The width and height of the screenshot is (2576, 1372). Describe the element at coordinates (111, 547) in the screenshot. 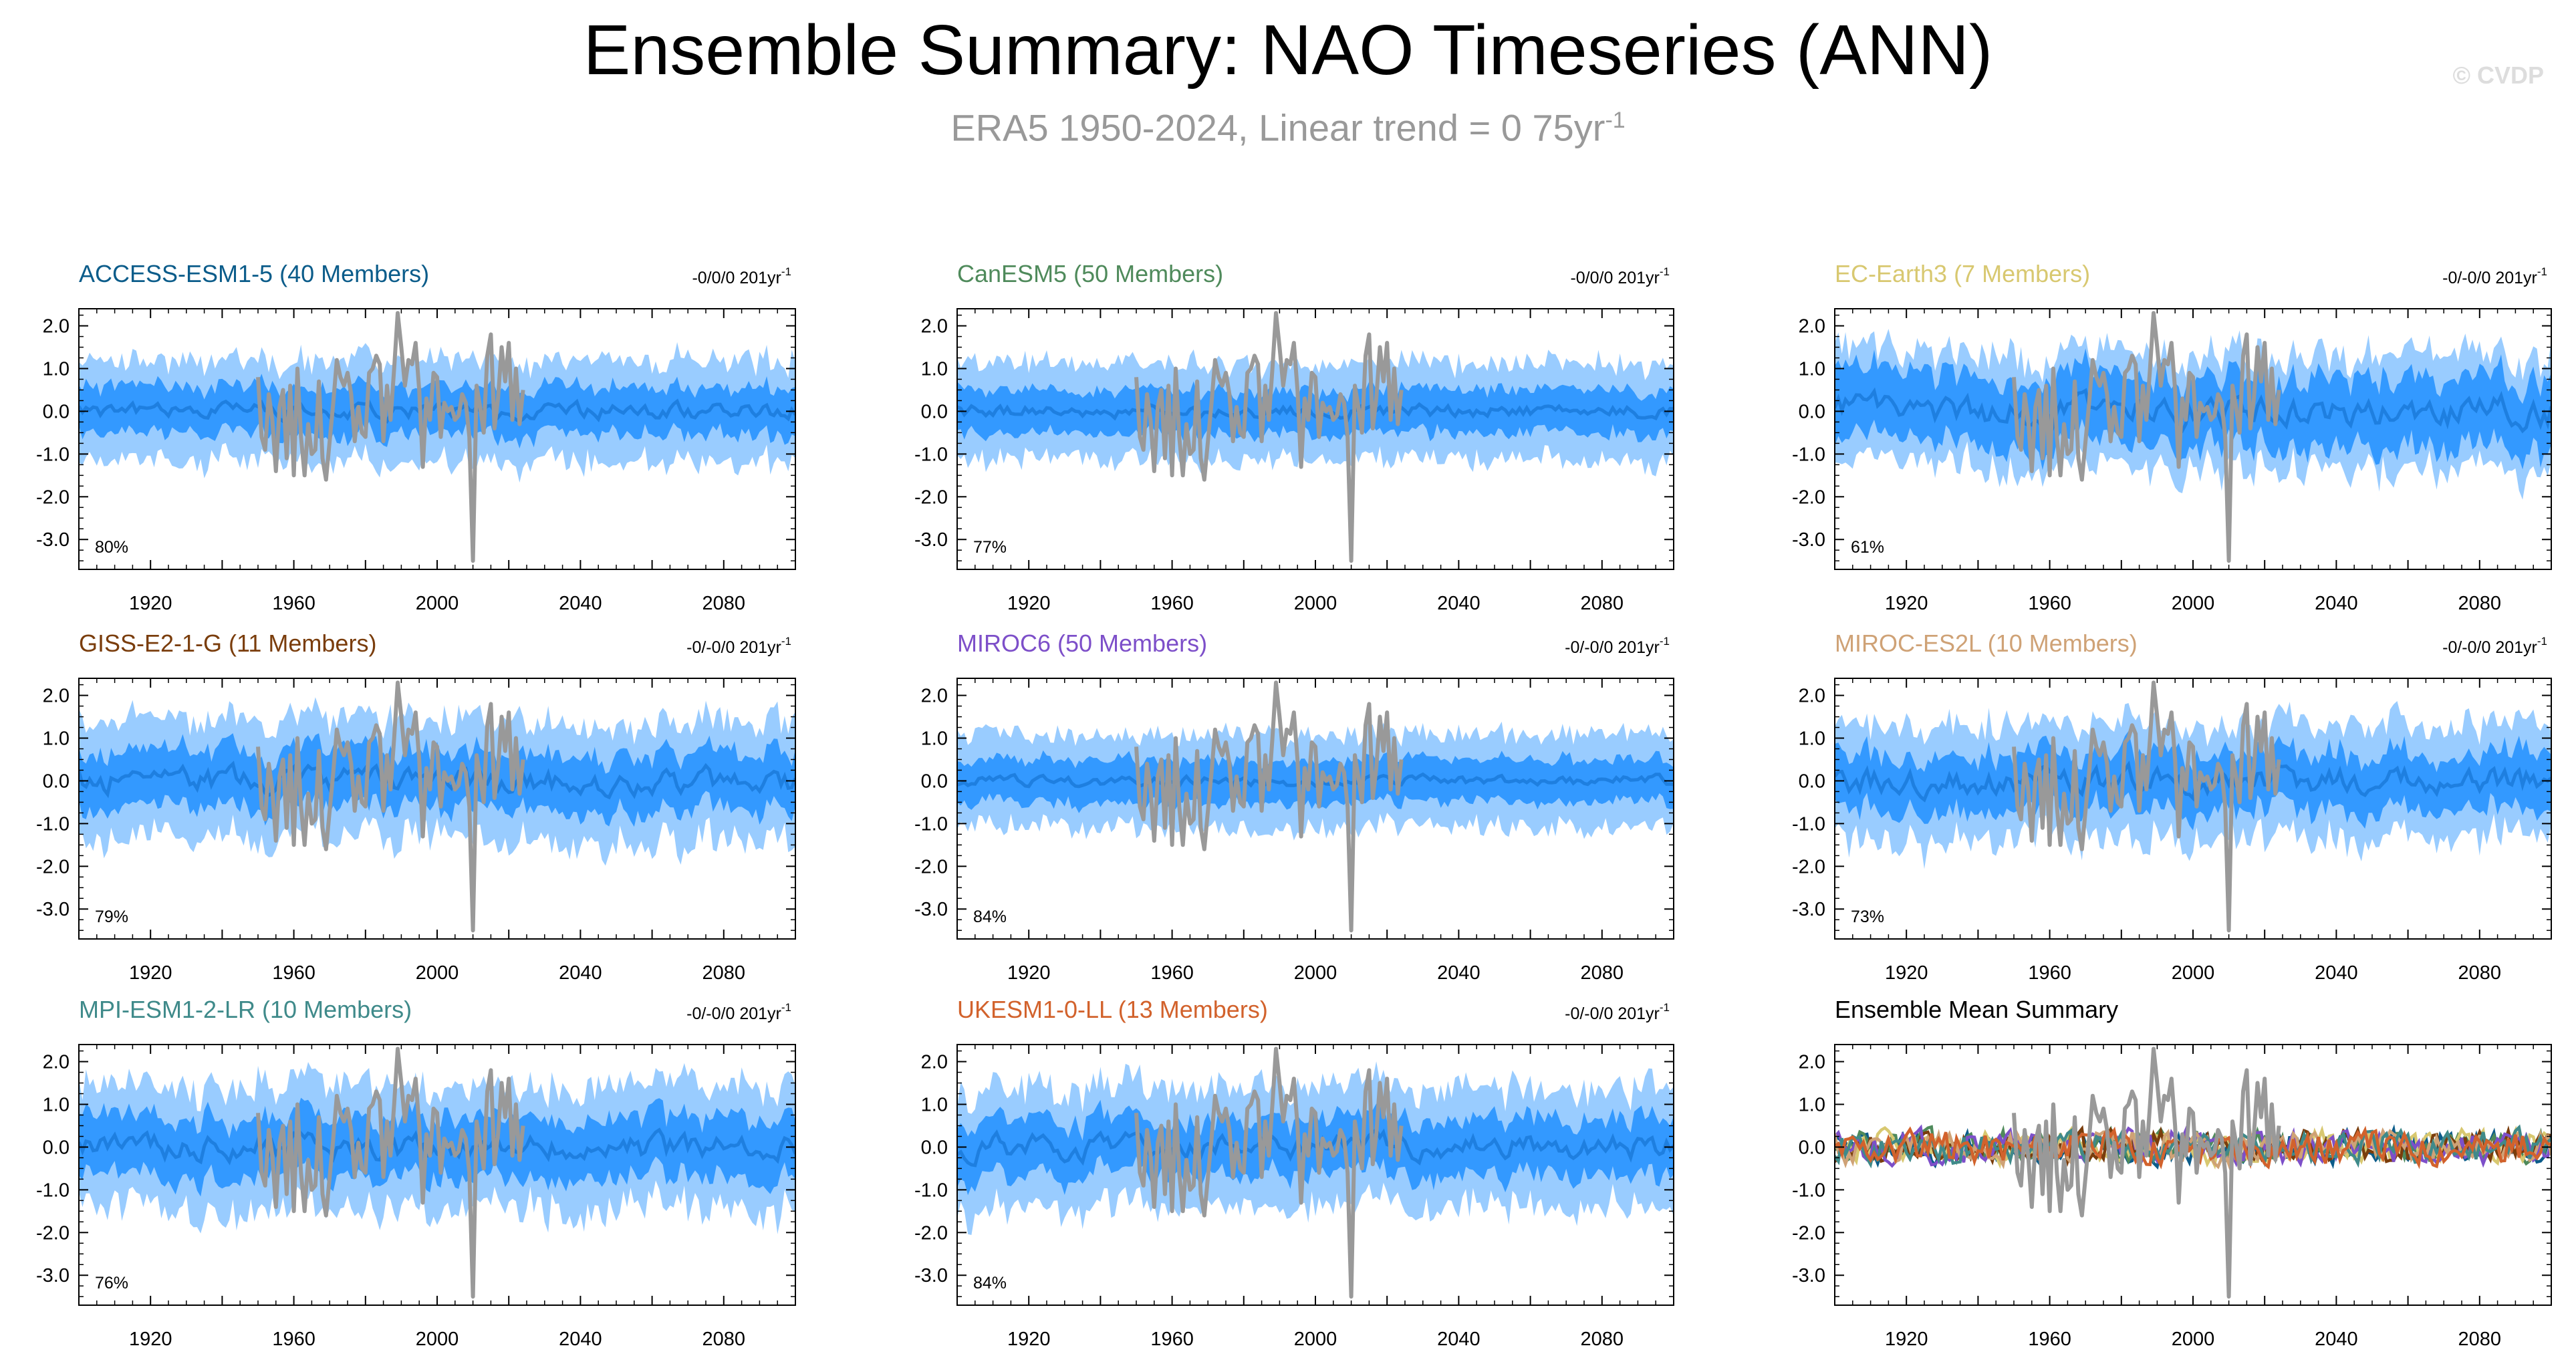

I see `percent-label: 80%` at that location.